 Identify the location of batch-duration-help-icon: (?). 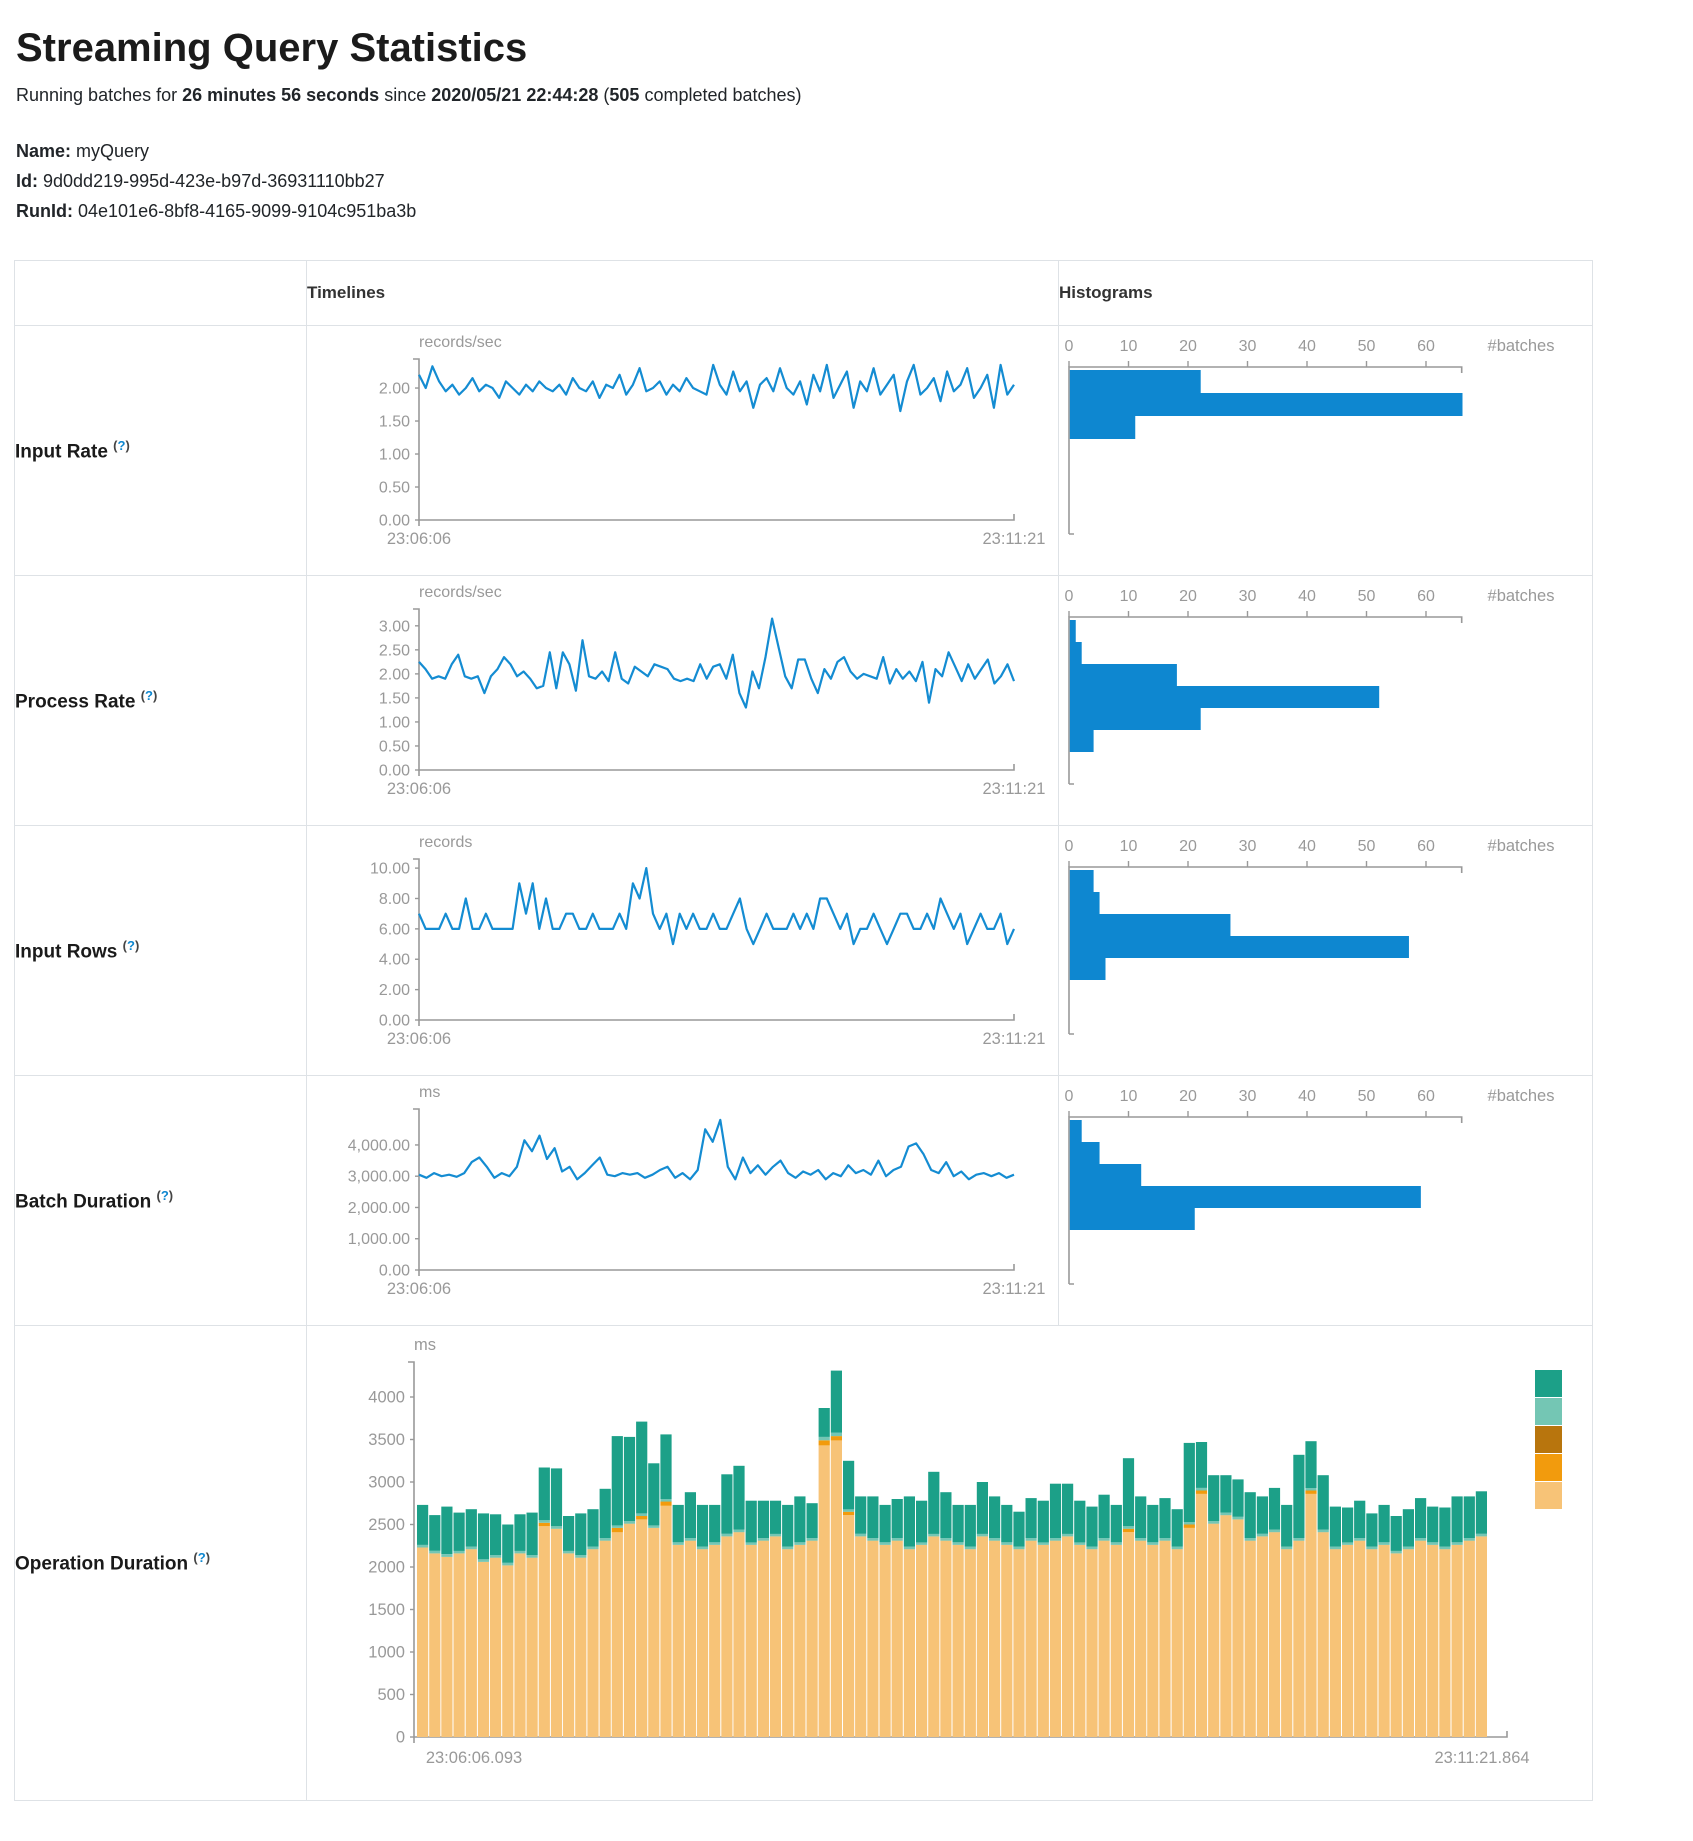
(165, 1195).